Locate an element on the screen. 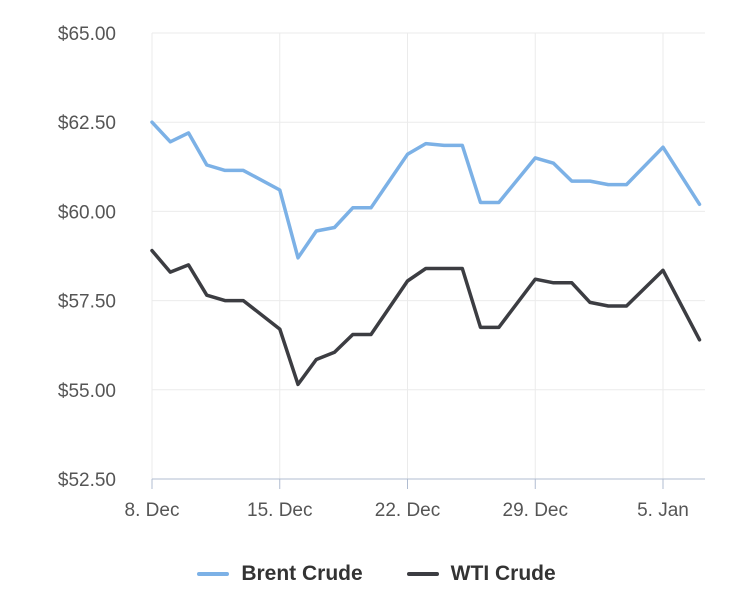  y-tick-label: $57.50 is located at coordinates (87, 302).